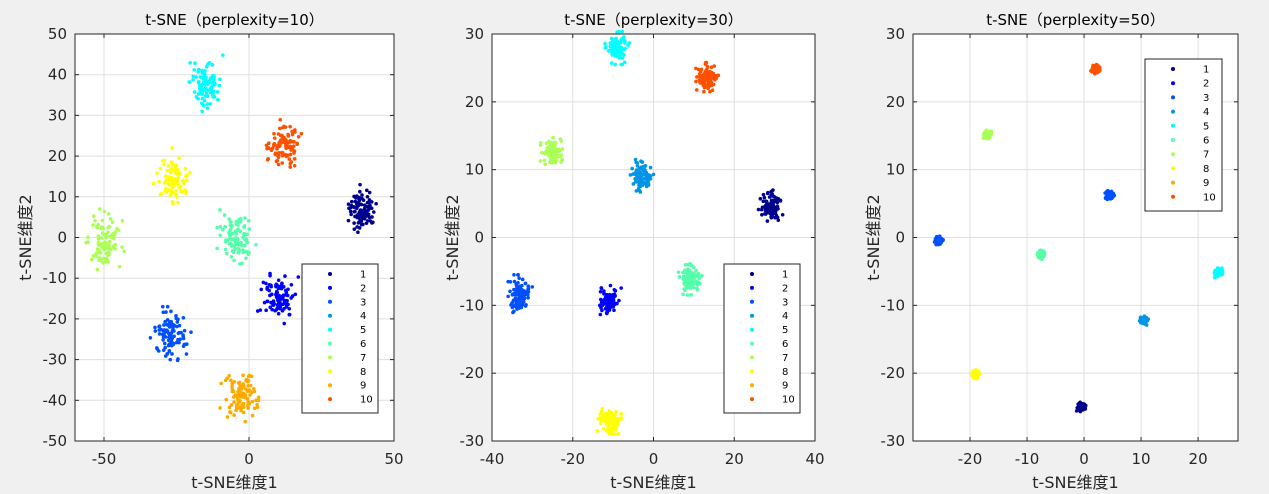 The width and height of the screenshot is (1269, 494). Describe the element at coordinates (1209, 197) in the screenshot. I see `legend-label: 10` at that location.